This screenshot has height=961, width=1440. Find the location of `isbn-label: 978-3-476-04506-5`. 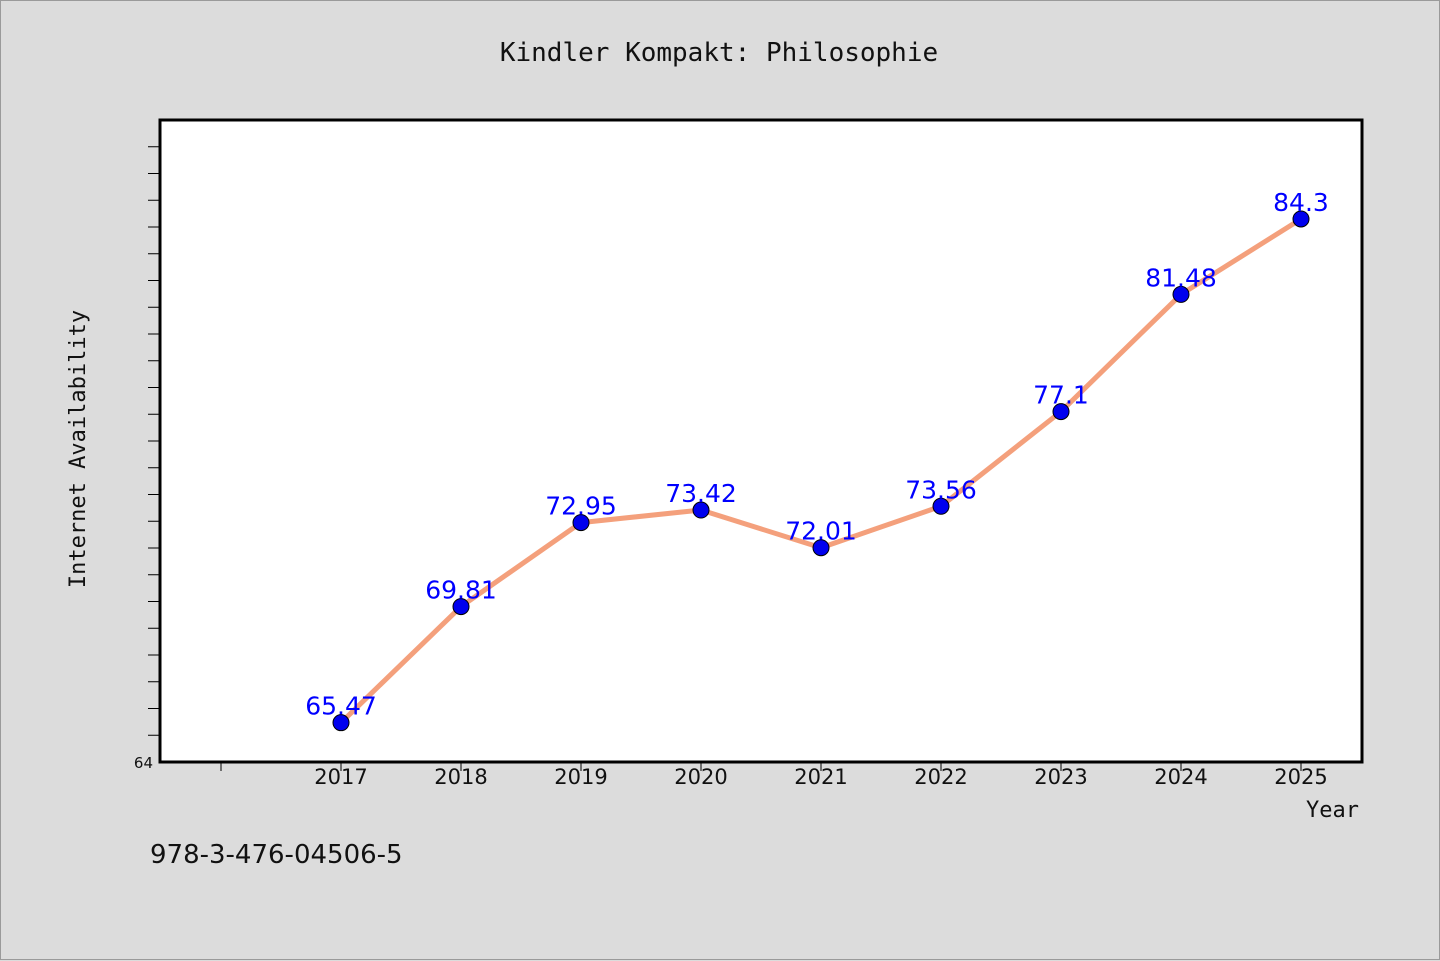

isbn-label: 978-3-476-04506-5 is located at coordinates (276, 855).